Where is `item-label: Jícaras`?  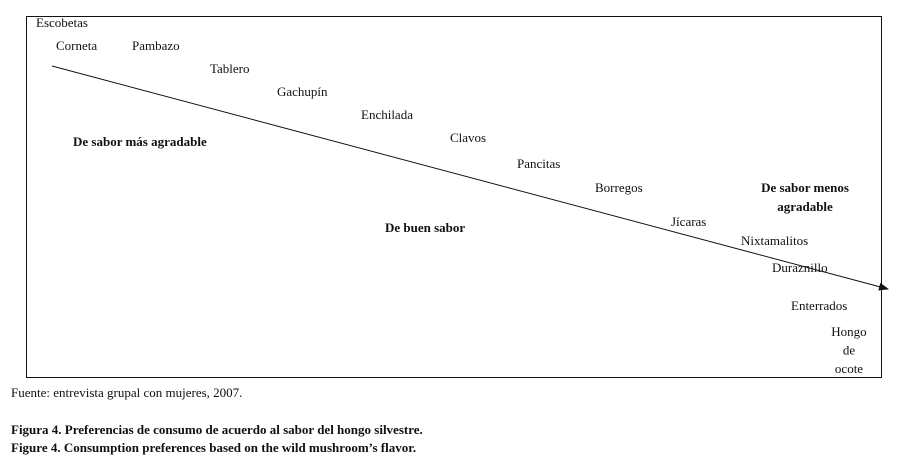 item-label: Jícaras is located at coordinates (688, 221).